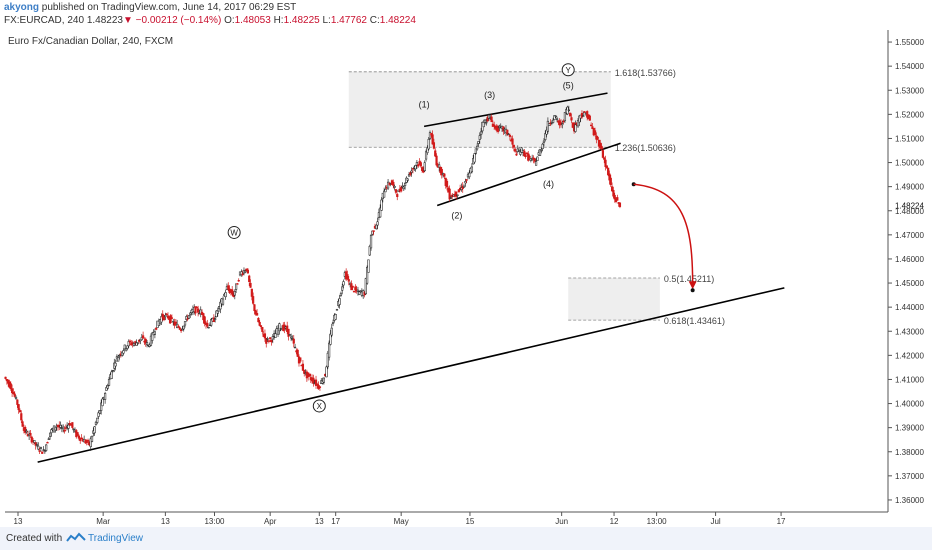 The width and height of the screenshot is (932, 550). I want to click on price-tick-label: 1.45000, so click(909, 283).